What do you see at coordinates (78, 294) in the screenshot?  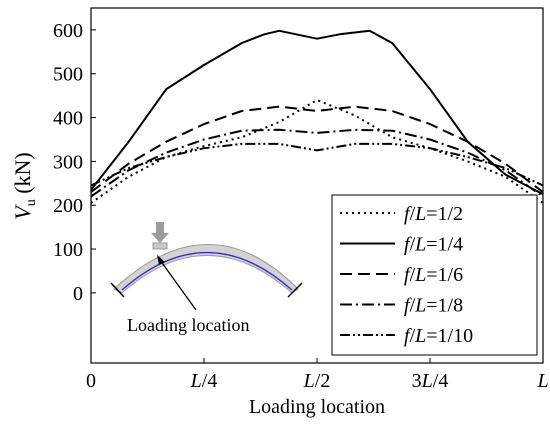 I see `y-tick-label-0: 0` at bounding box center [78, 294].